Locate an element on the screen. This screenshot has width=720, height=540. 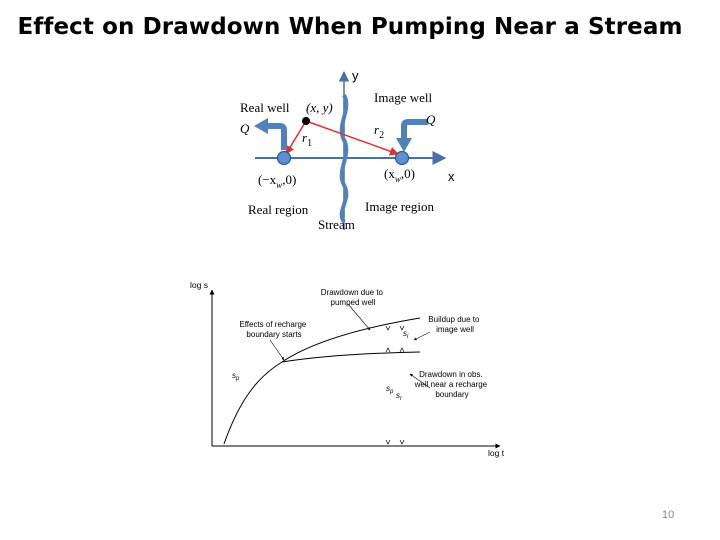
recharge-arrow-icon is located at coordinates (414, 129).